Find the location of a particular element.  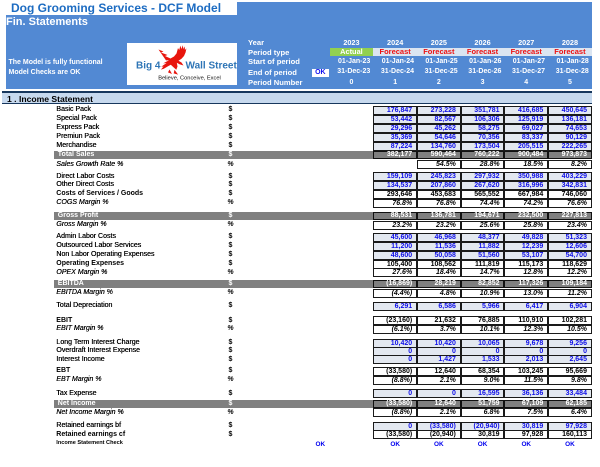

svg-text: Wall Street is located at coordinates (212, 65).